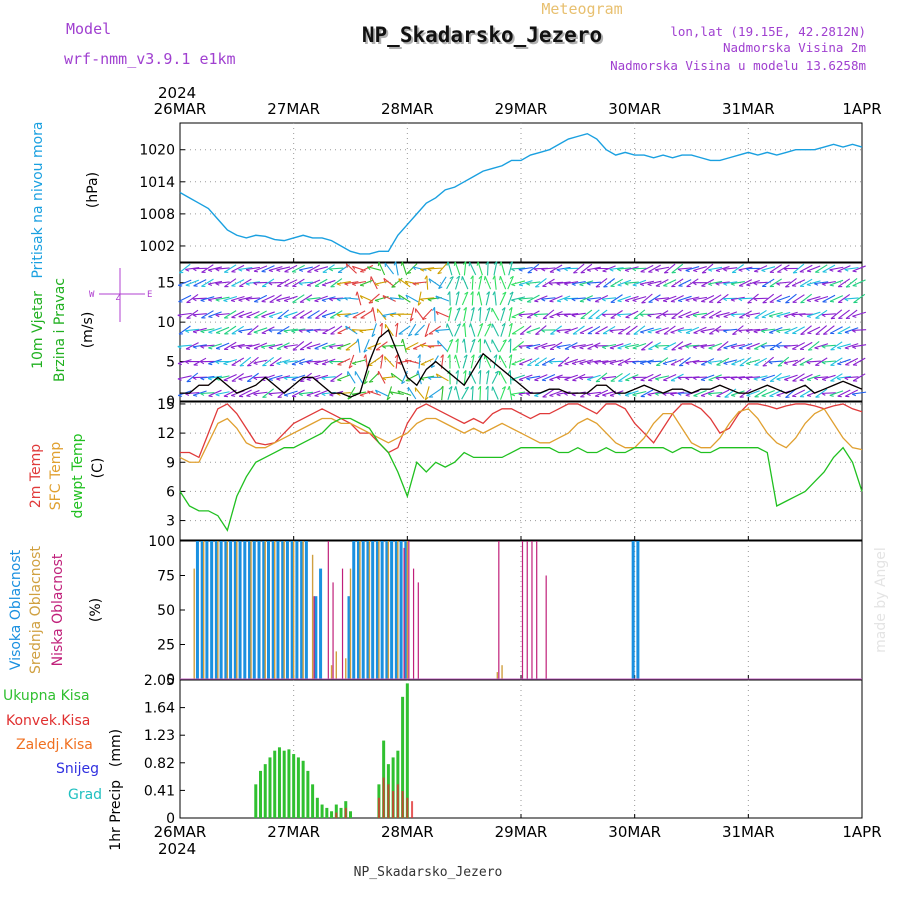 The width and height of the screenshot is (900, 900). Describe the element at coordinates (768, 31) in the screenshot. I see `lonlat-label: lon,lat (19.15E, 42.2812N)` at that location.